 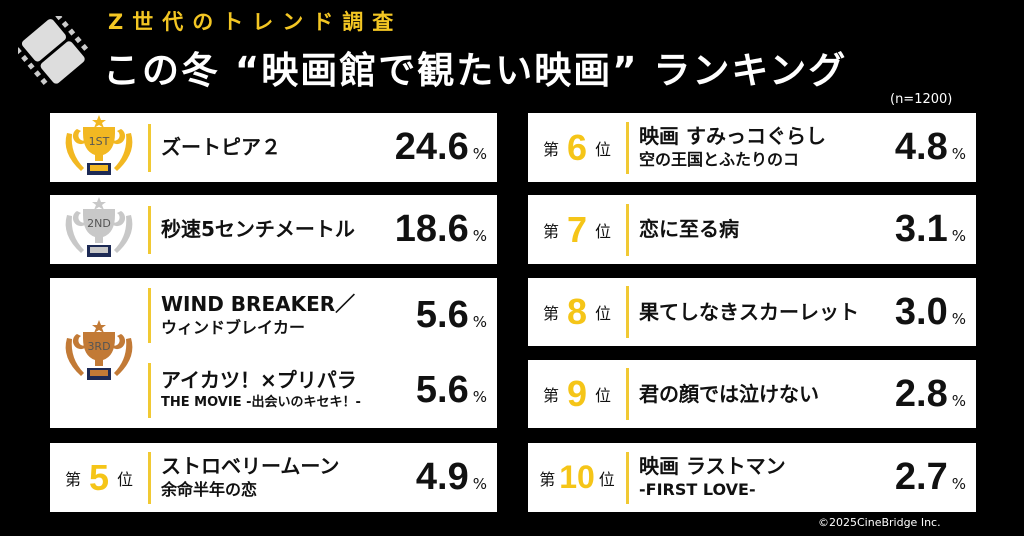 I want to click on percentage: 18.6%, so click(x=440, y=229).